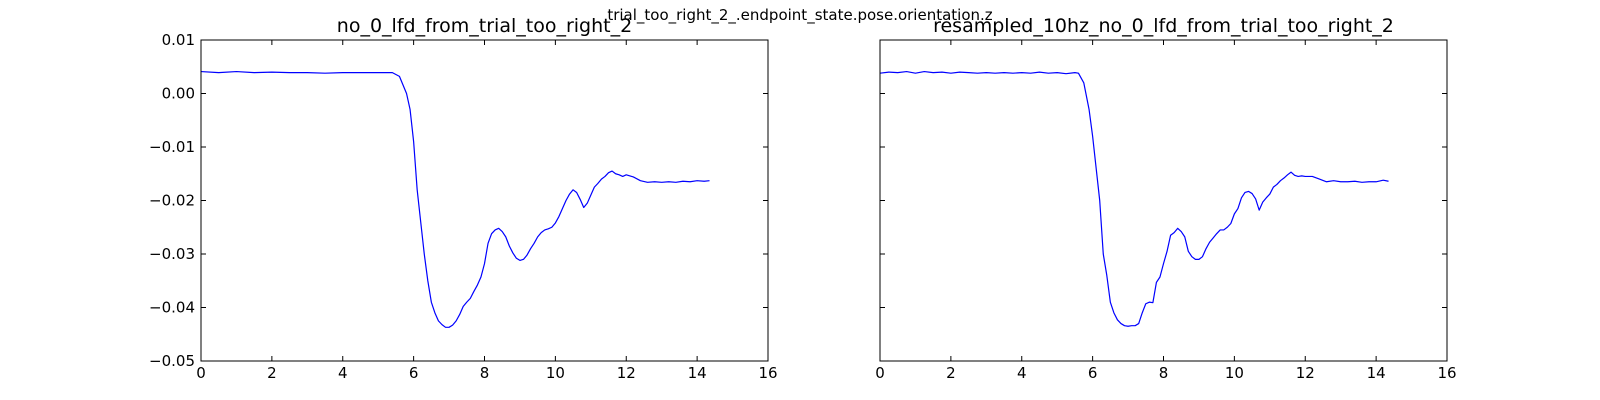 Image resolution: width=1600 pixels, height=400 pixels. I want to click on y-tick-label: −0.05, so click(172, 361).